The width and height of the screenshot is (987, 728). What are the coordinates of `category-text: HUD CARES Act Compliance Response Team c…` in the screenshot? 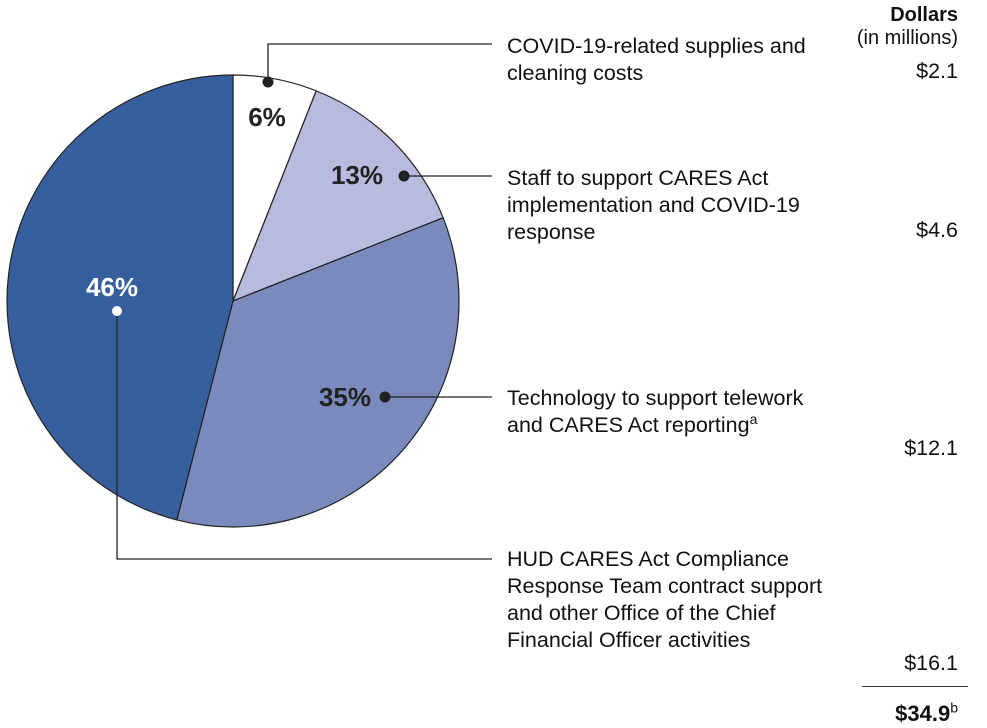 It's located at (665, 599).